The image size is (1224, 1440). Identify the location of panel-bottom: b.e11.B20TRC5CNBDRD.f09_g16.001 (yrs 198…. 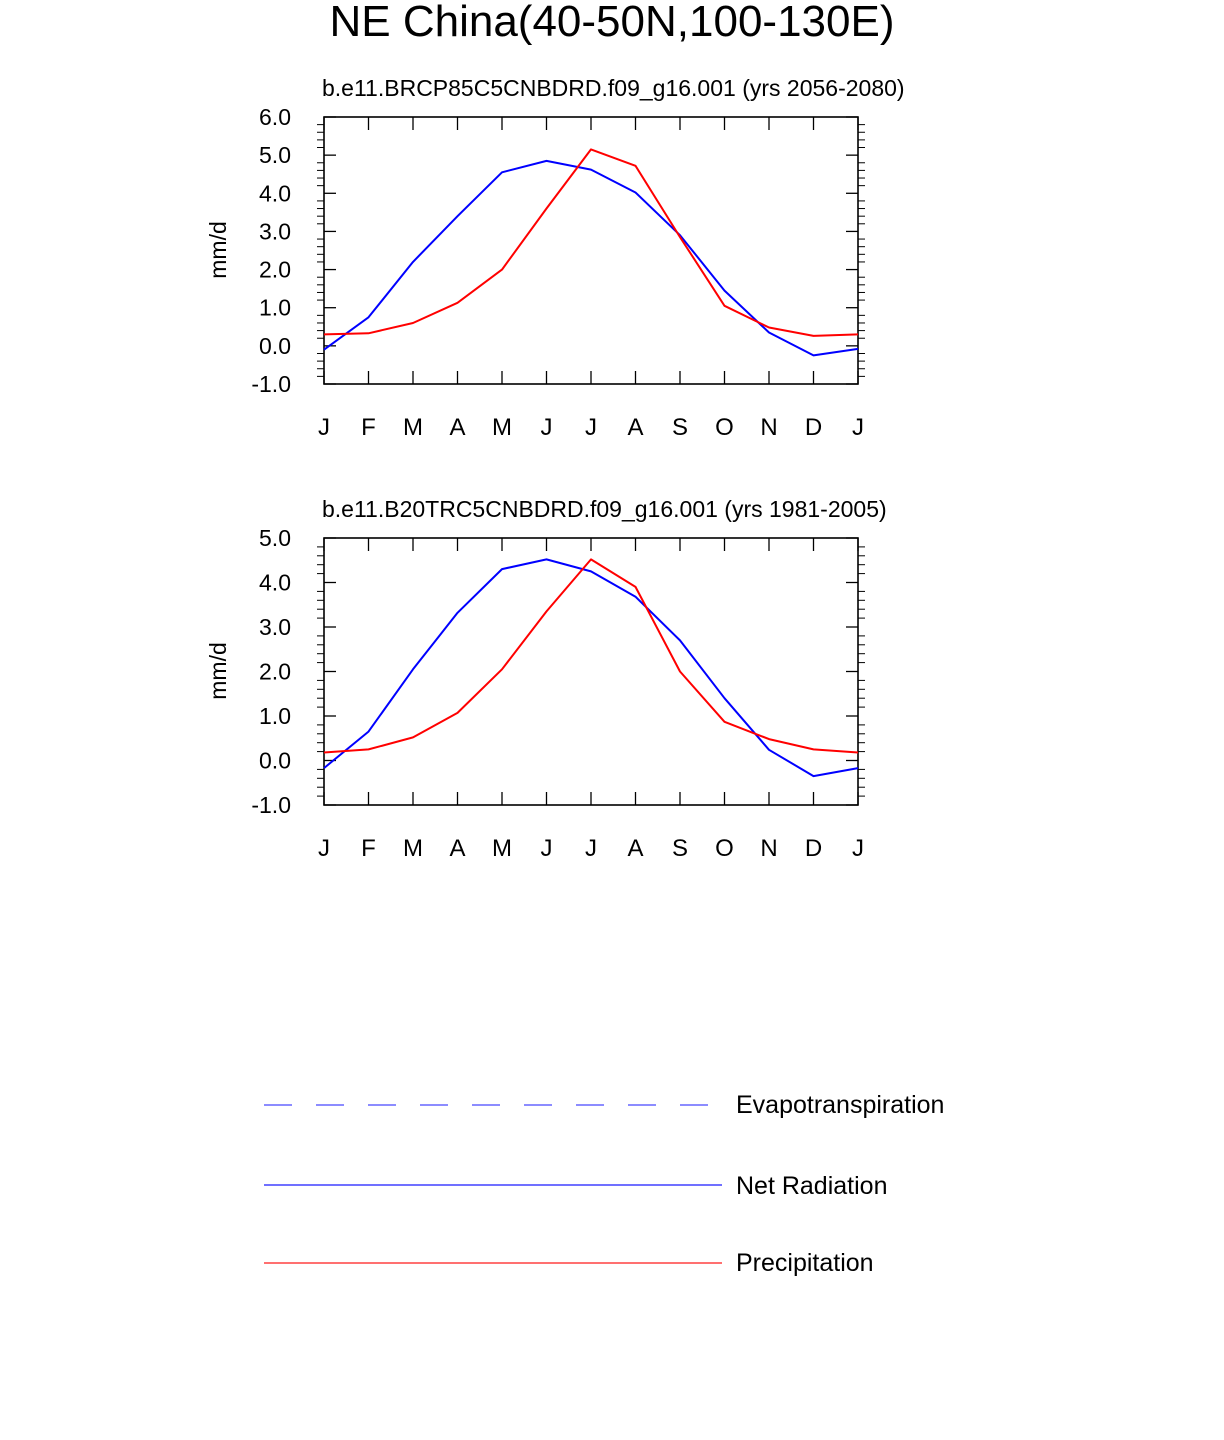
(546, 679).